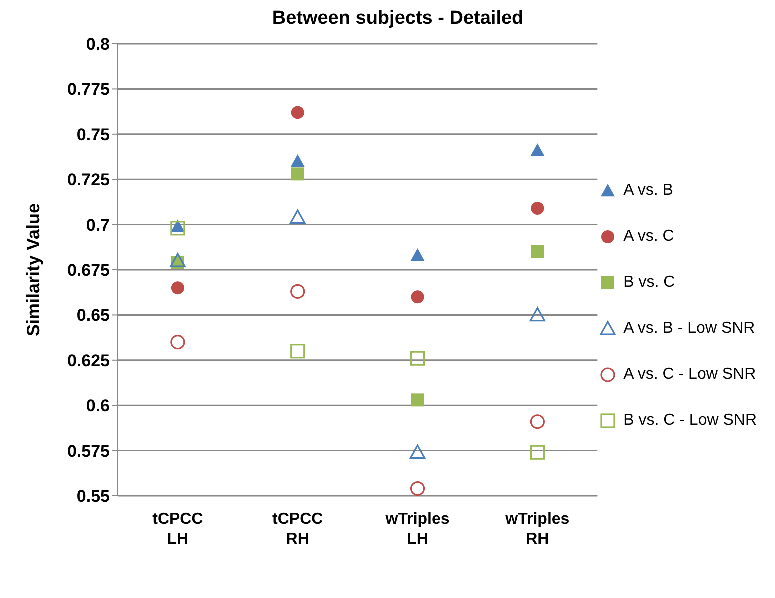 Image resolution: width=775 pixels, height=598 pixels. I want to click on x-tick-label: wTriples RH, so click(537, 529).